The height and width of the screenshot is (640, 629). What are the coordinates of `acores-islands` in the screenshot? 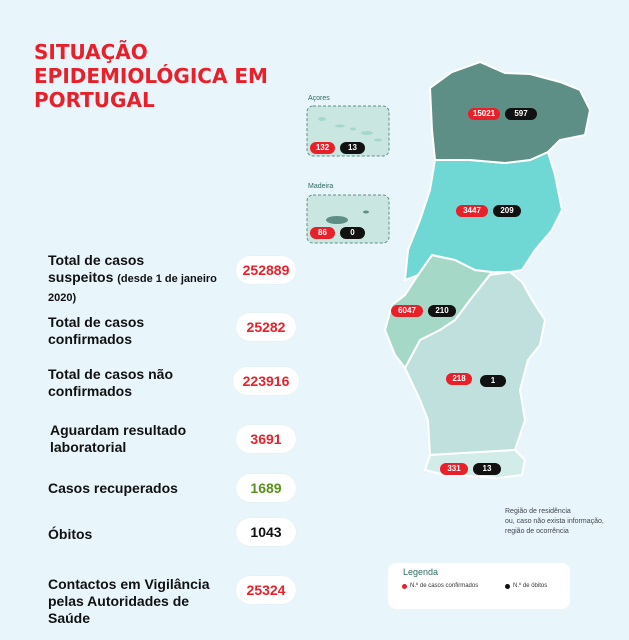 It's located at (350, 129).